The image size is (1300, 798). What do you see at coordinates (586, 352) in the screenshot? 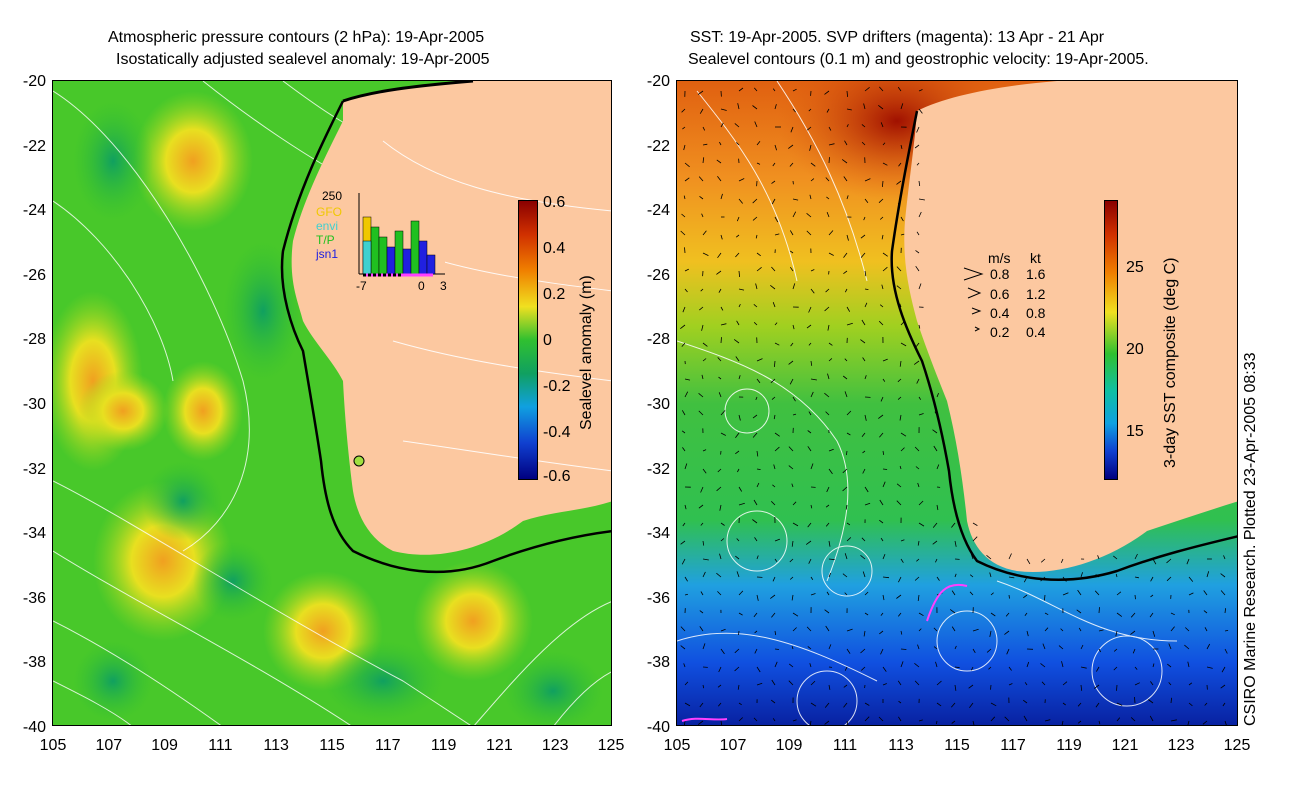
I see `sla-cbar-label: Sealevel anomaly (m)` at bounding box center [586, 352].